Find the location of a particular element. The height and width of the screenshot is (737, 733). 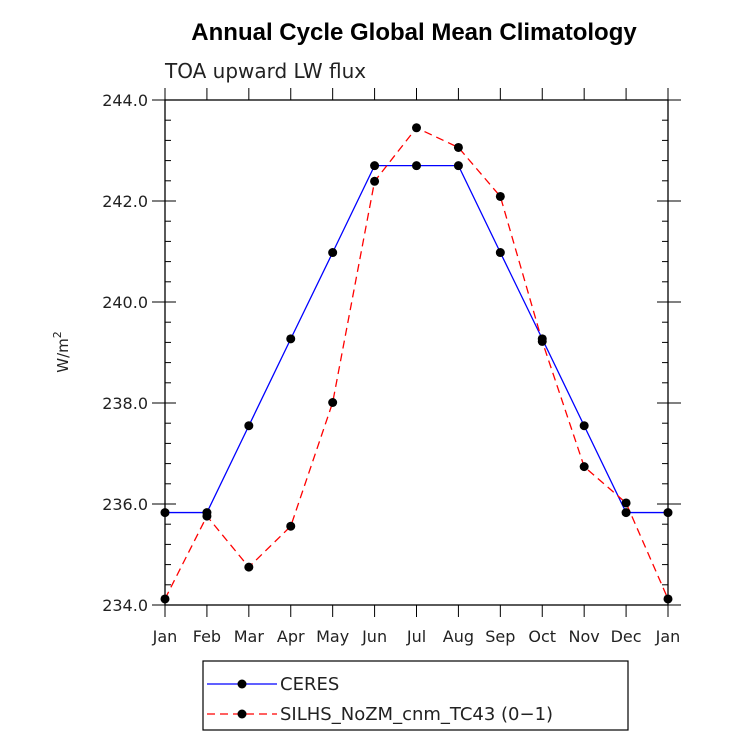

legend-box is located at coordinates (415, 695).